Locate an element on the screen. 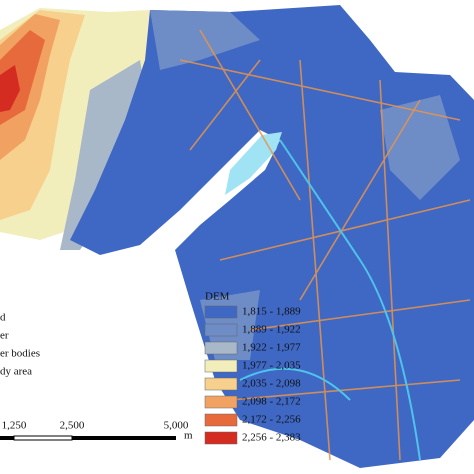 This screenshot has width=474, height=474. legend-label: 2,098 - 2,172 is located at coordinates (271, 402).